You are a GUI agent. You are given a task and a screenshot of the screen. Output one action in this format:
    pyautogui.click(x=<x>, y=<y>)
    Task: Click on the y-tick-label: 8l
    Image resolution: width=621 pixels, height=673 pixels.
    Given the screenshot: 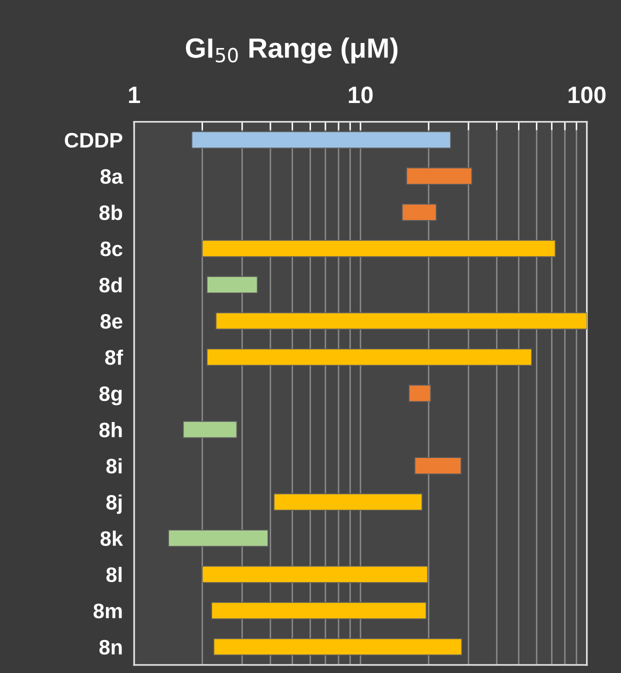 What is the action you would take?
    pyautogui.click(x=114, y=574)
    